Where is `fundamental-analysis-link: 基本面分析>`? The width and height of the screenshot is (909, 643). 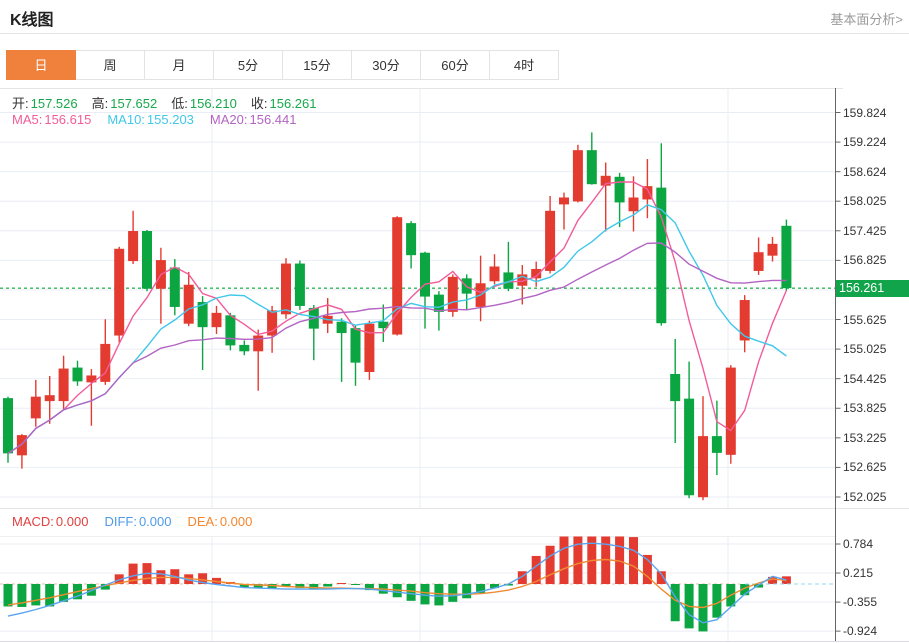
fundamental-analysis-link: 基本面分析> is located at coordinates (866, 19).